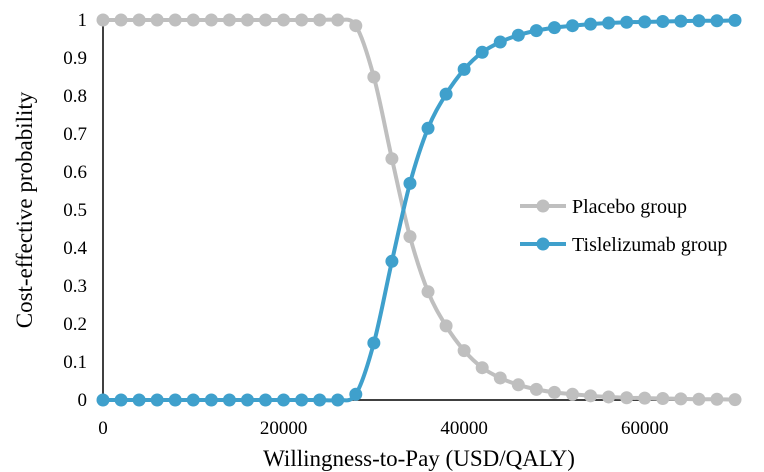 The image size is (764, 472). I want to click on y-tick-label: 0.1, so click(75, 362).